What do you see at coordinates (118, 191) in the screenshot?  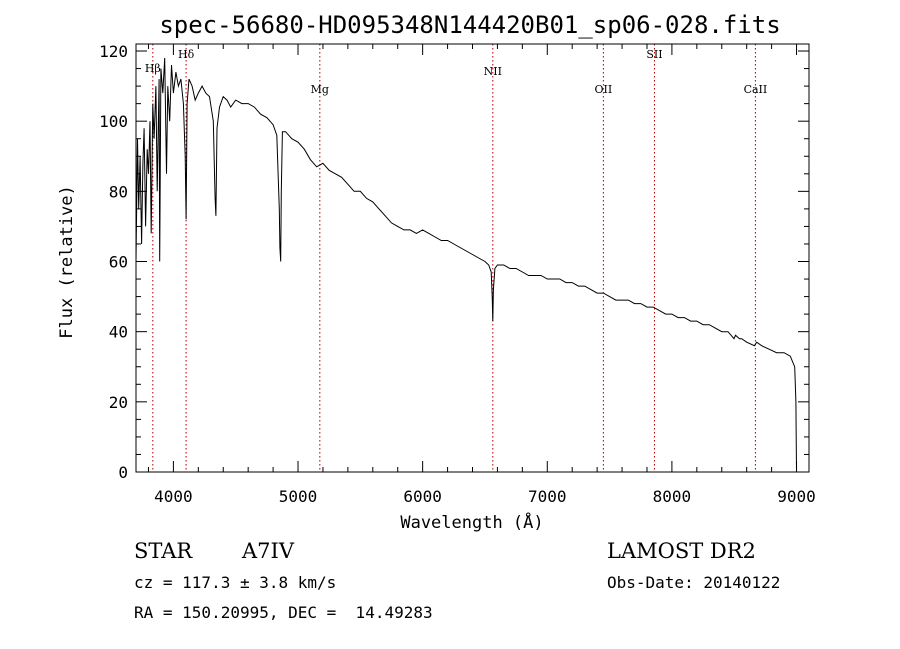 I see `y-tick-label: 80` at bounding box center [118, 191].